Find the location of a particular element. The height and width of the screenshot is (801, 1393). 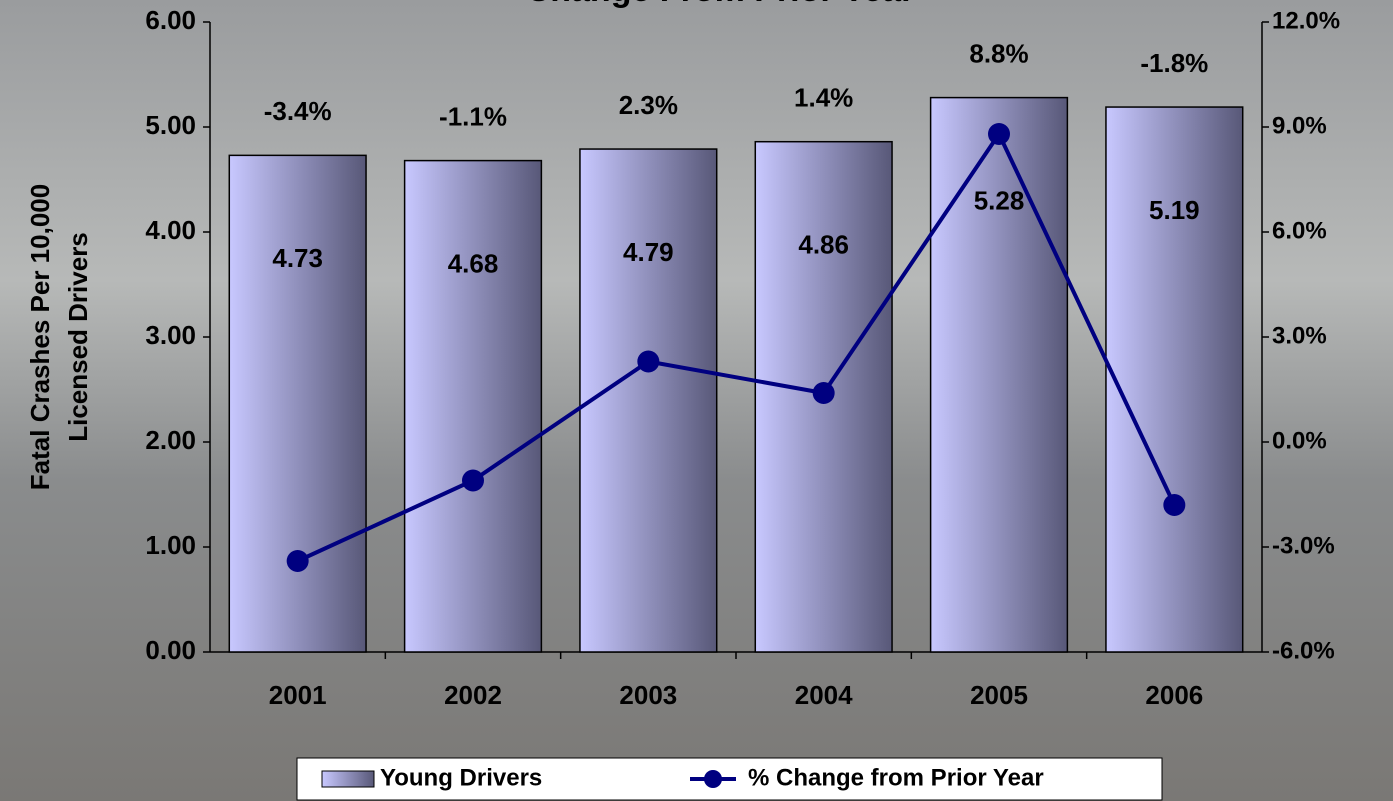

line-value-label: 2.3% is located at coordinates (648, 105).